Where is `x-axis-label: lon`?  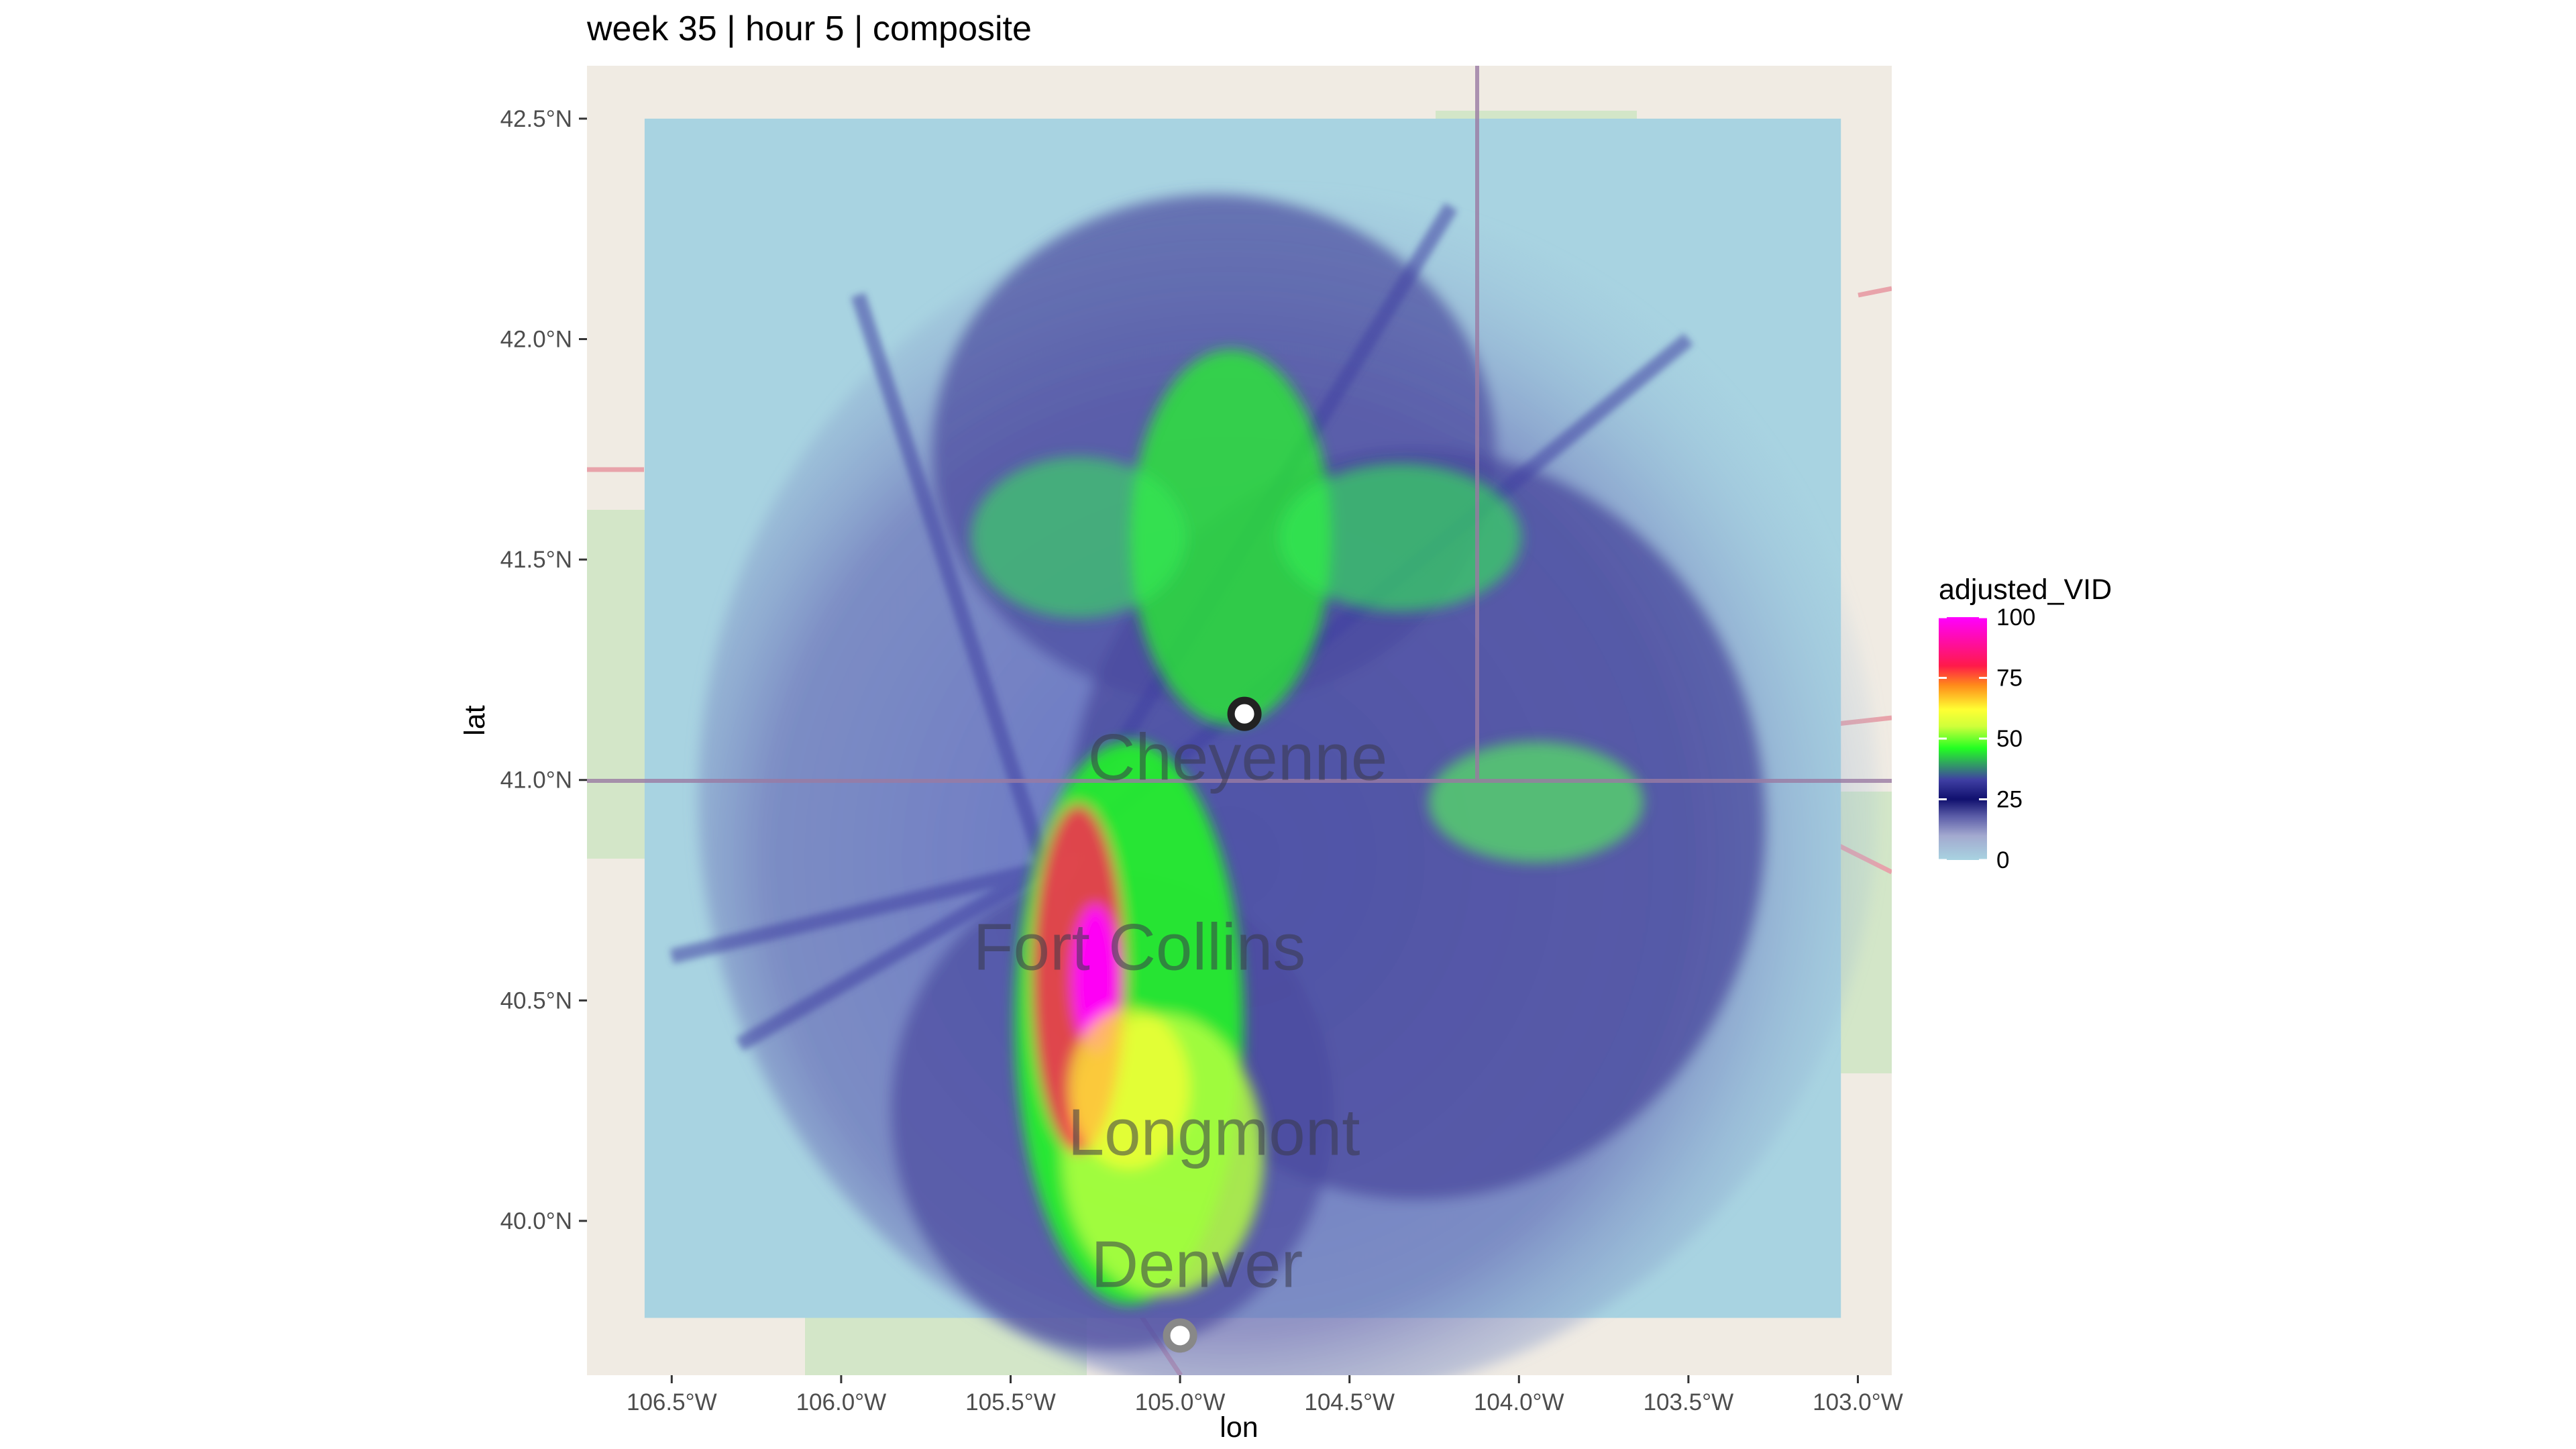 x-axis-label: lon is located at coordinates (1239, 1427).